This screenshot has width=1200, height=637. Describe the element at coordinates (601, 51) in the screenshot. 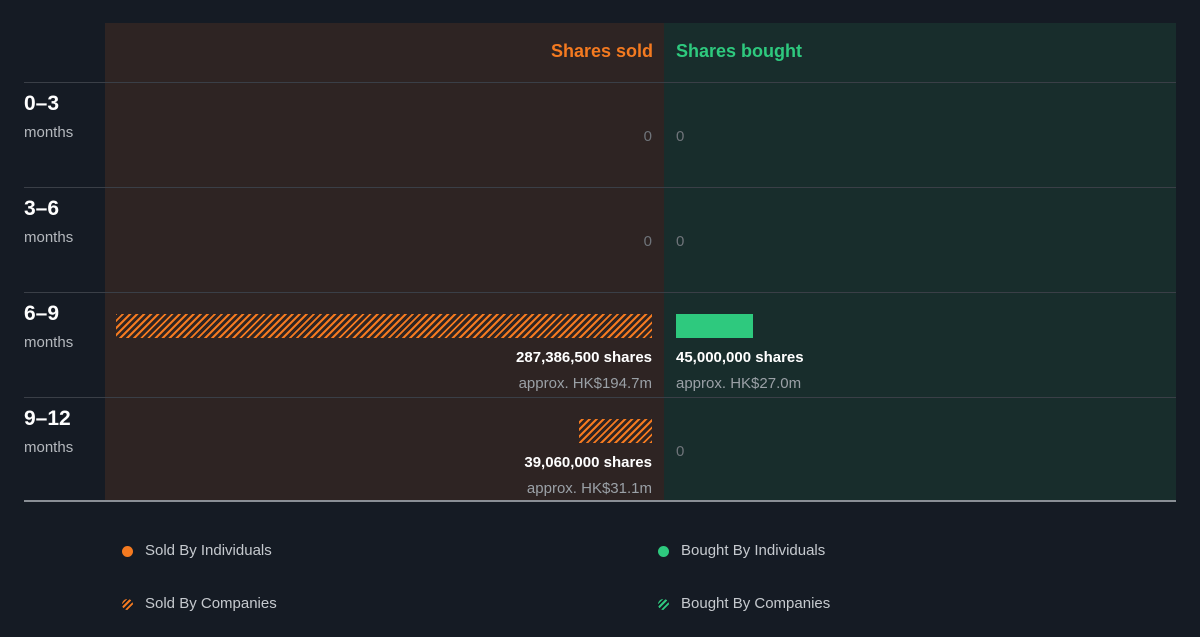

I see `shares-sold-header: Shares sold` at that location.